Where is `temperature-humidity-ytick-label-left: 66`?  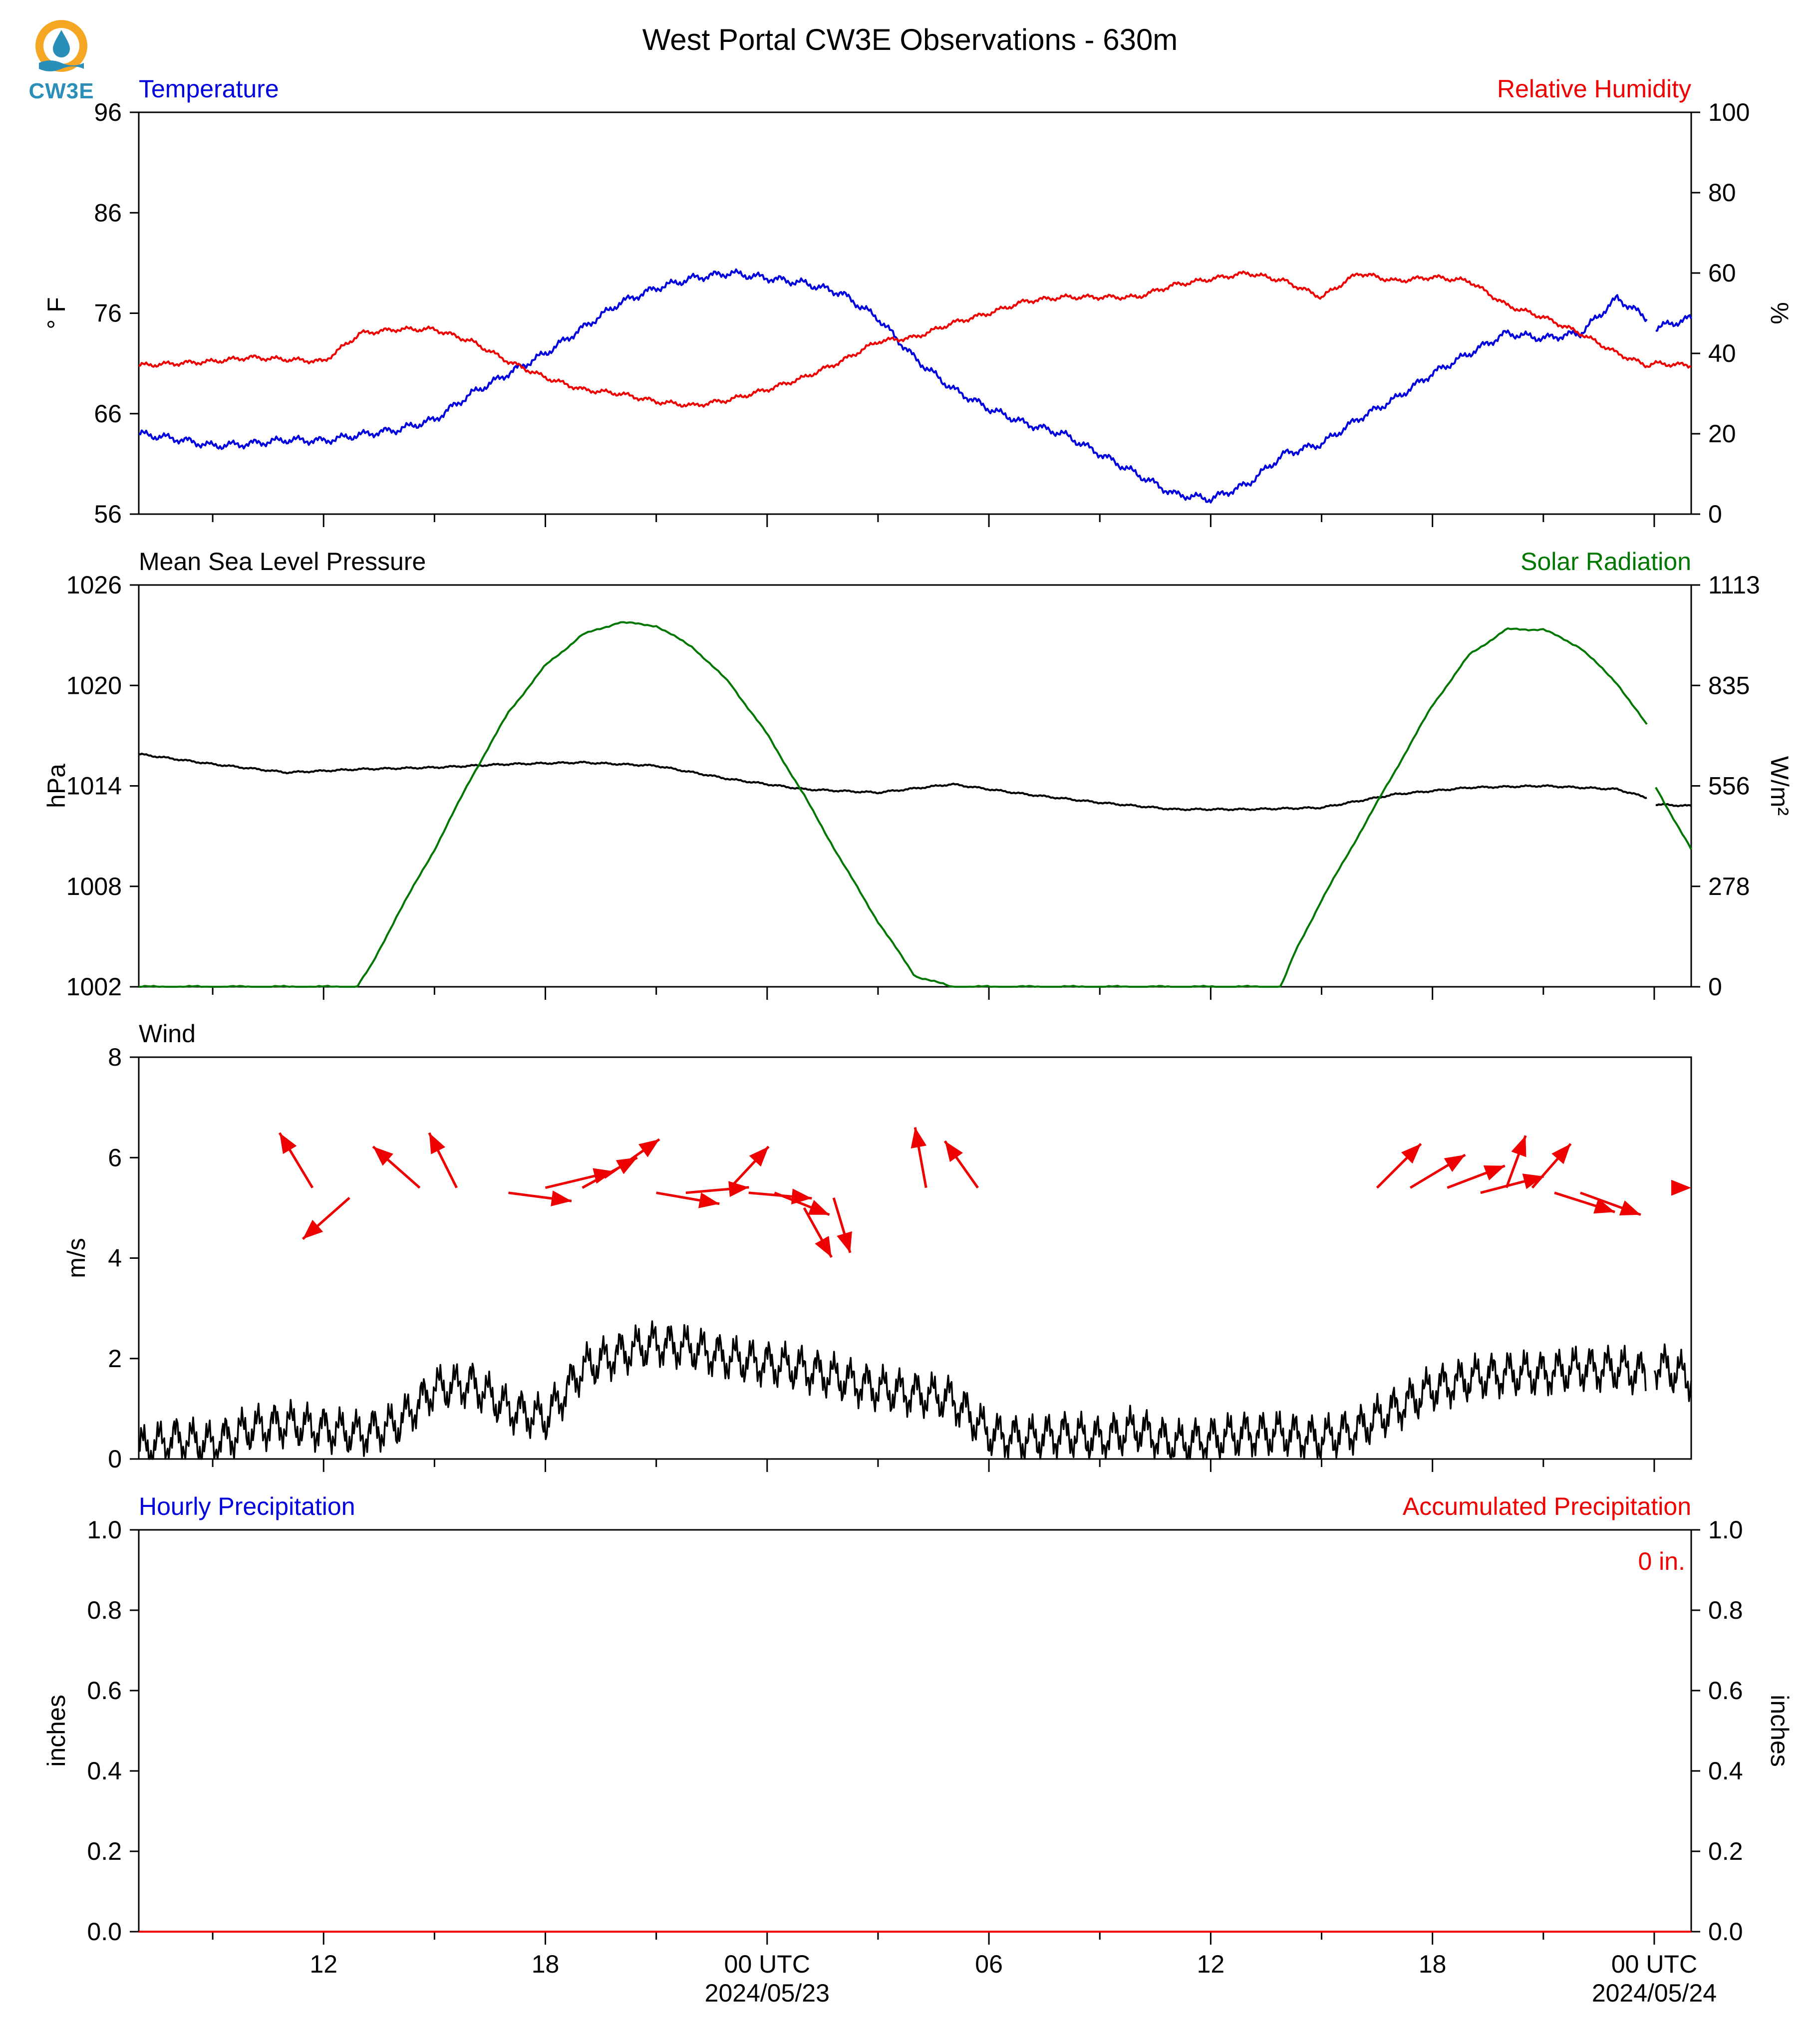 temperature-humidity-ytick-label-left: 66 is located at coordinates (108, 414).